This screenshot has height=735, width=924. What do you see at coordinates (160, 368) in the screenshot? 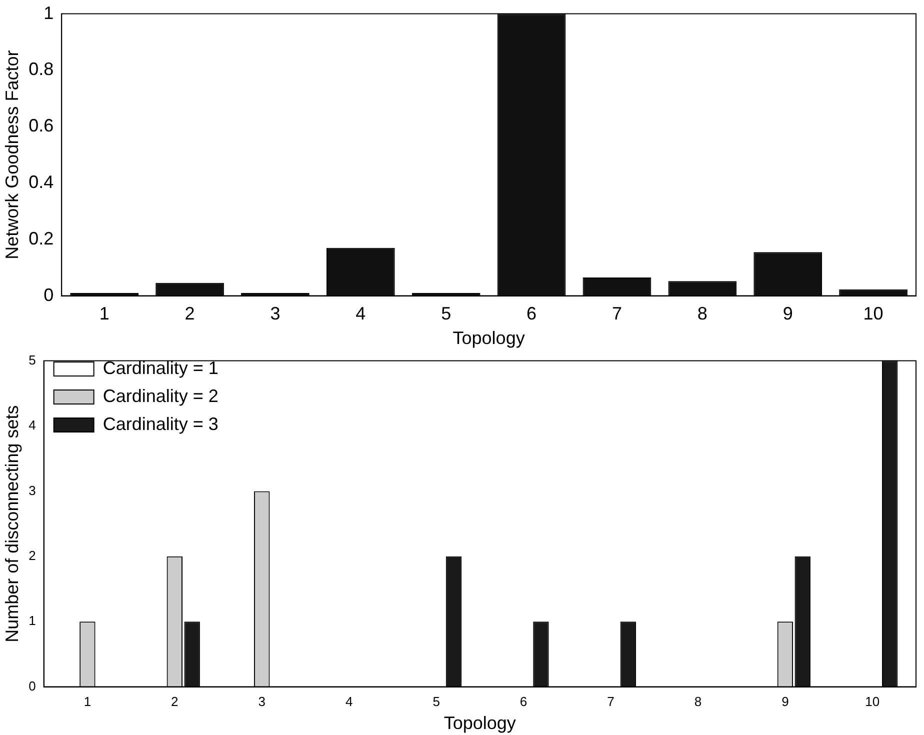
I see `legend-label: Cardinality = 1` at bounding box center [160, 368].